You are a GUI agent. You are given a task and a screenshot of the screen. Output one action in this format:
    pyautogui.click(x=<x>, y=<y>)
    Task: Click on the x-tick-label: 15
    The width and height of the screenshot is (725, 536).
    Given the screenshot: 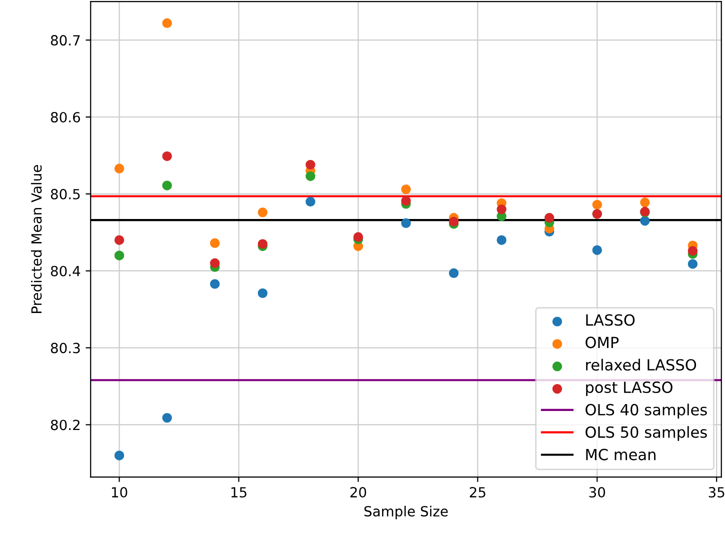 What is the action you would take?
    pyautogui.click(x=238, y=492)
    